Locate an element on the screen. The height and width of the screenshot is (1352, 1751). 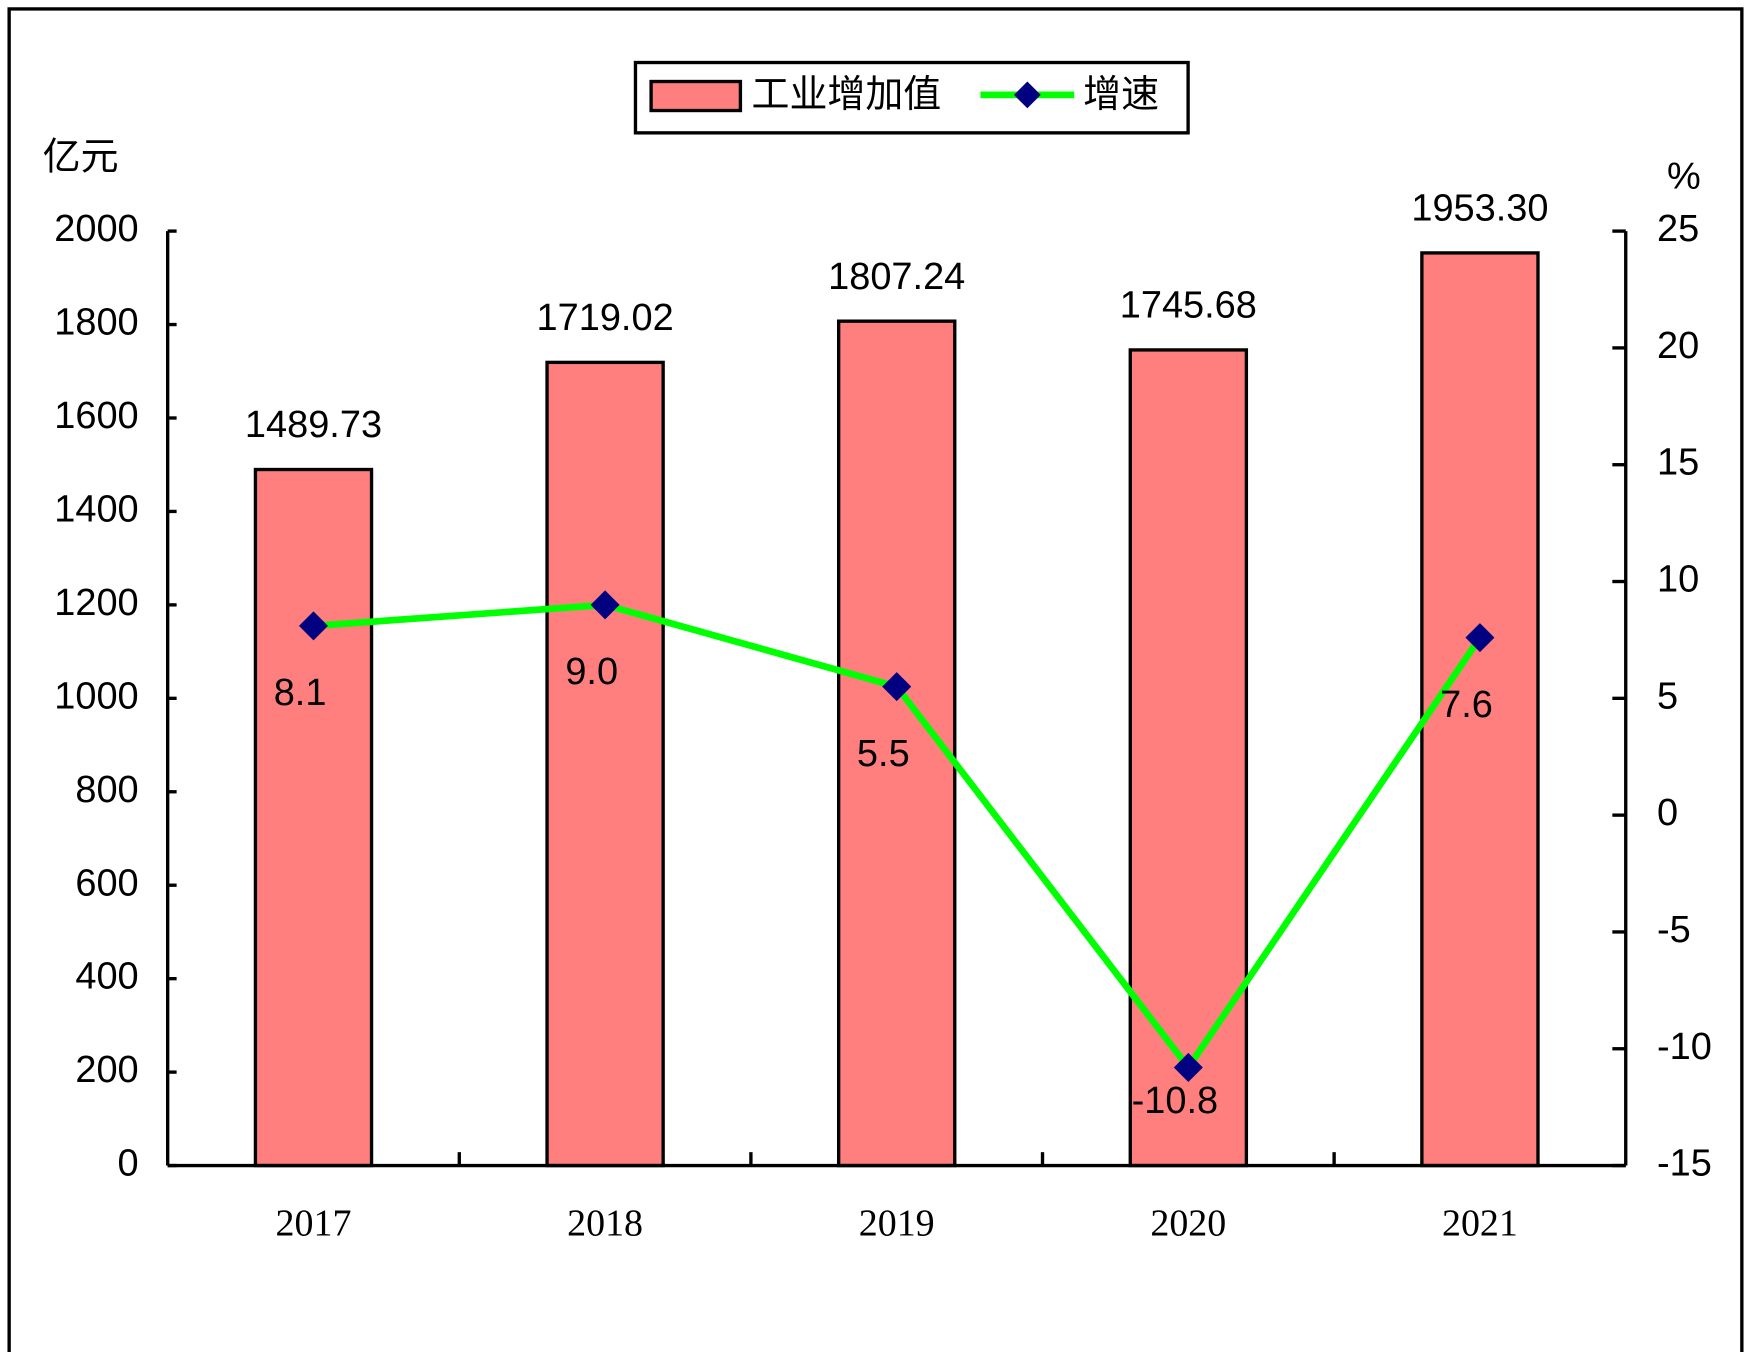
y-tick-label: 1800 is located at coordinates (96, 323).